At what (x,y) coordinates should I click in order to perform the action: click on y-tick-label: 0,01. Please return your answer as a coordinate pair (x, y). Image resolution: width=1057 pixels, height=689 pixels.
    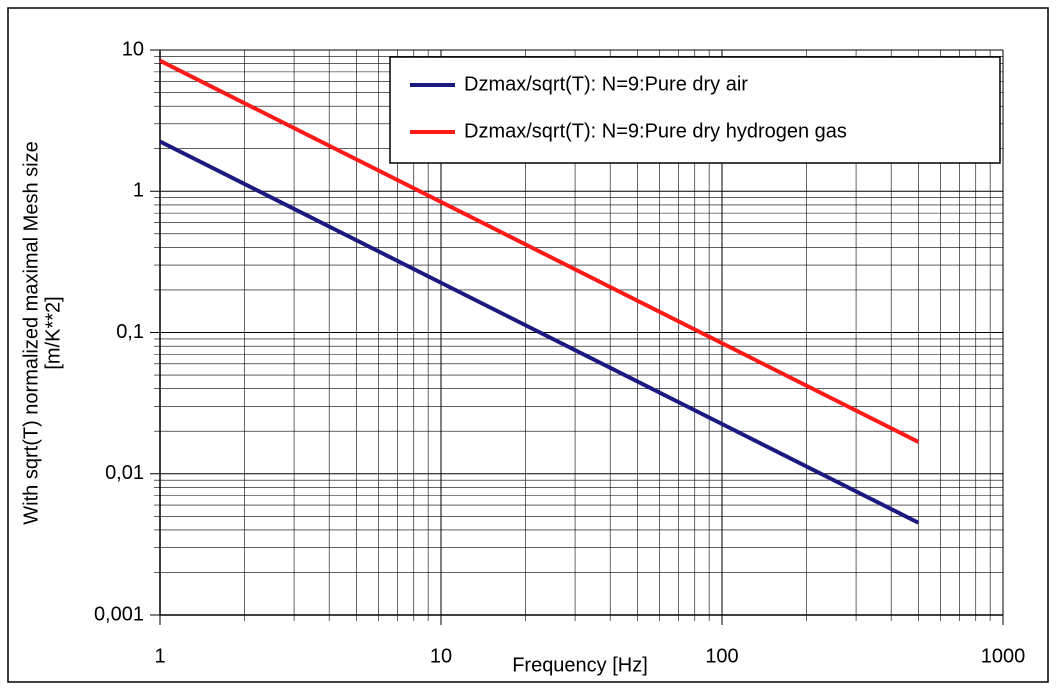
    Looking at the image, I should click on (124, 473).